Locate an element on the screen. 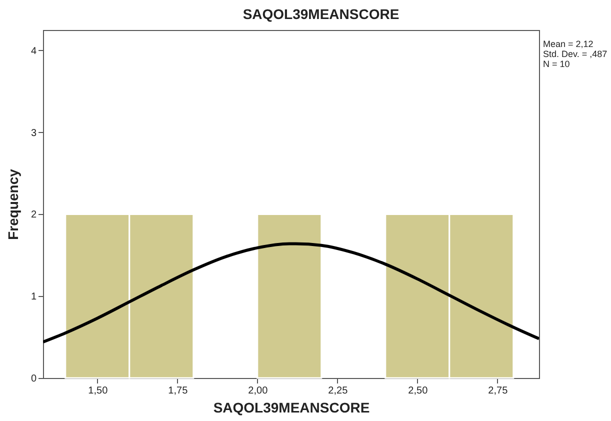 The height and width of the screenshot is (421, 611). y-tick-label: 2 is located at coordinates (33, 215).